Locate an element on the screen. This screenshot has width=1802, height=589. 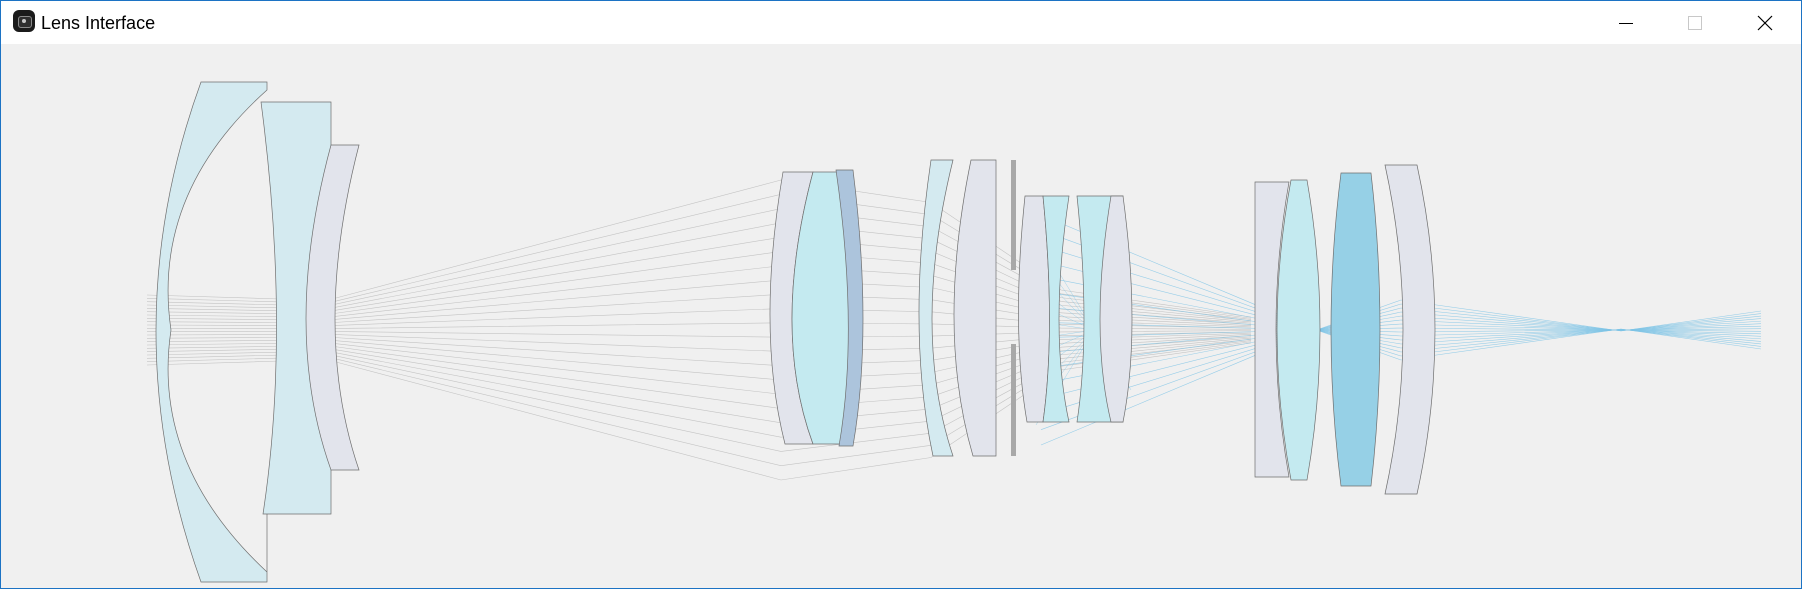
maximize-button is located at coordinates (1695, 22).